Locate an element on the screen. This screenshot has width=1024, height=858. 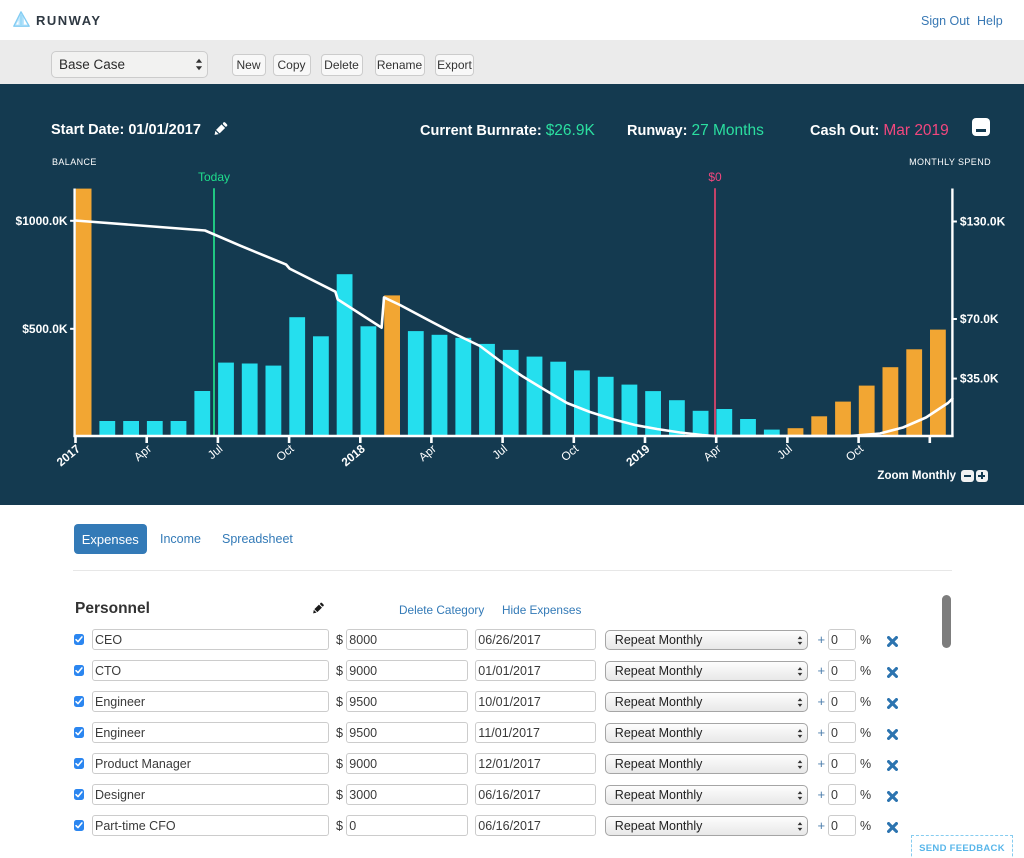
svg-text: $0 is located at coordinates (715, 177).